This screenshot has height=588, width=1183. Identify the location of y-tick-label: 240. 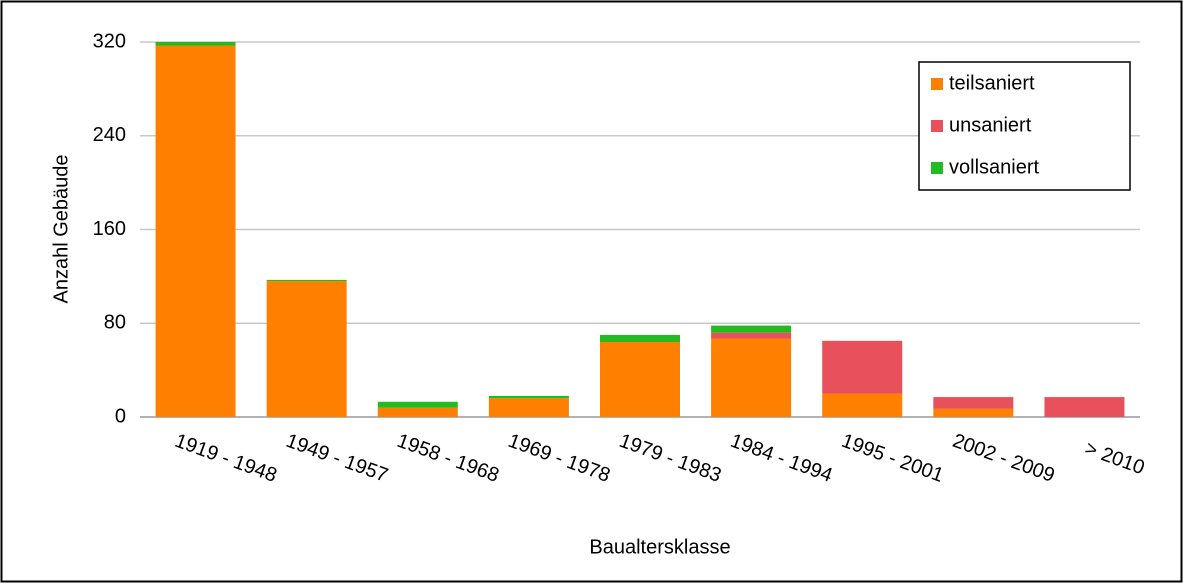
(109, 135).